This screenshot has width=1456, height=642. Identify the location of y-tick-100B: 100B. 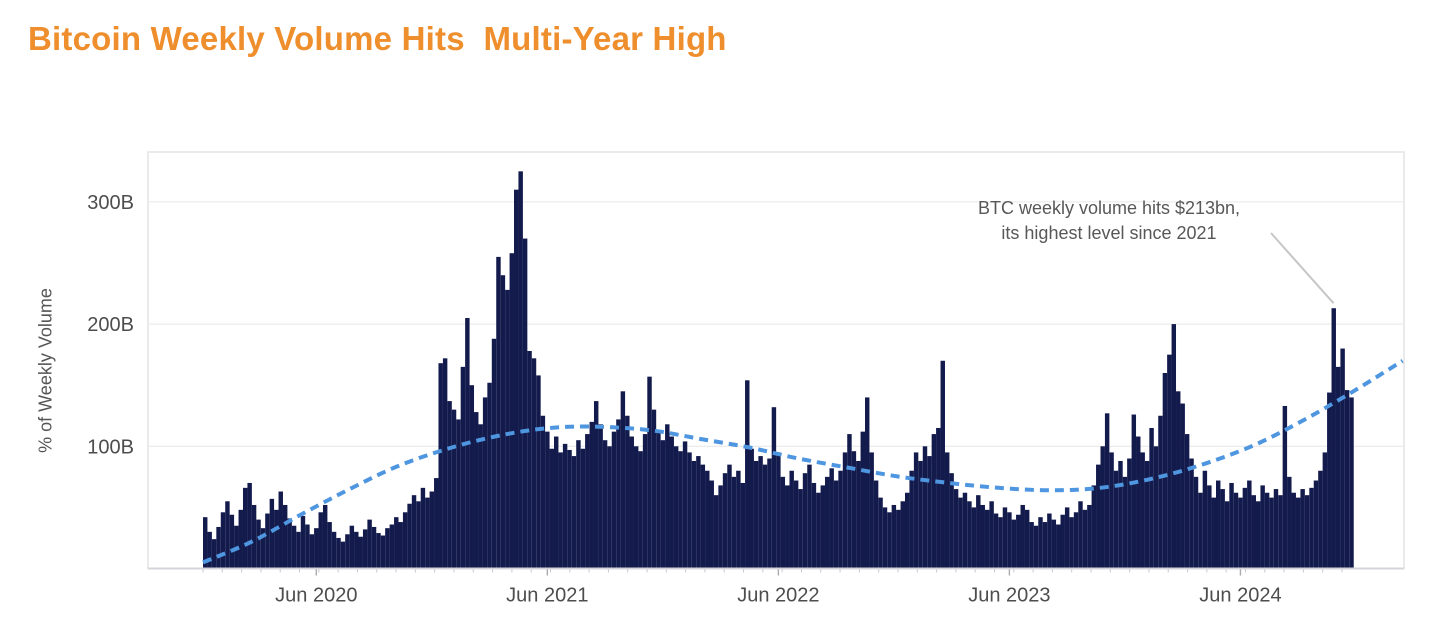
(110, 447).